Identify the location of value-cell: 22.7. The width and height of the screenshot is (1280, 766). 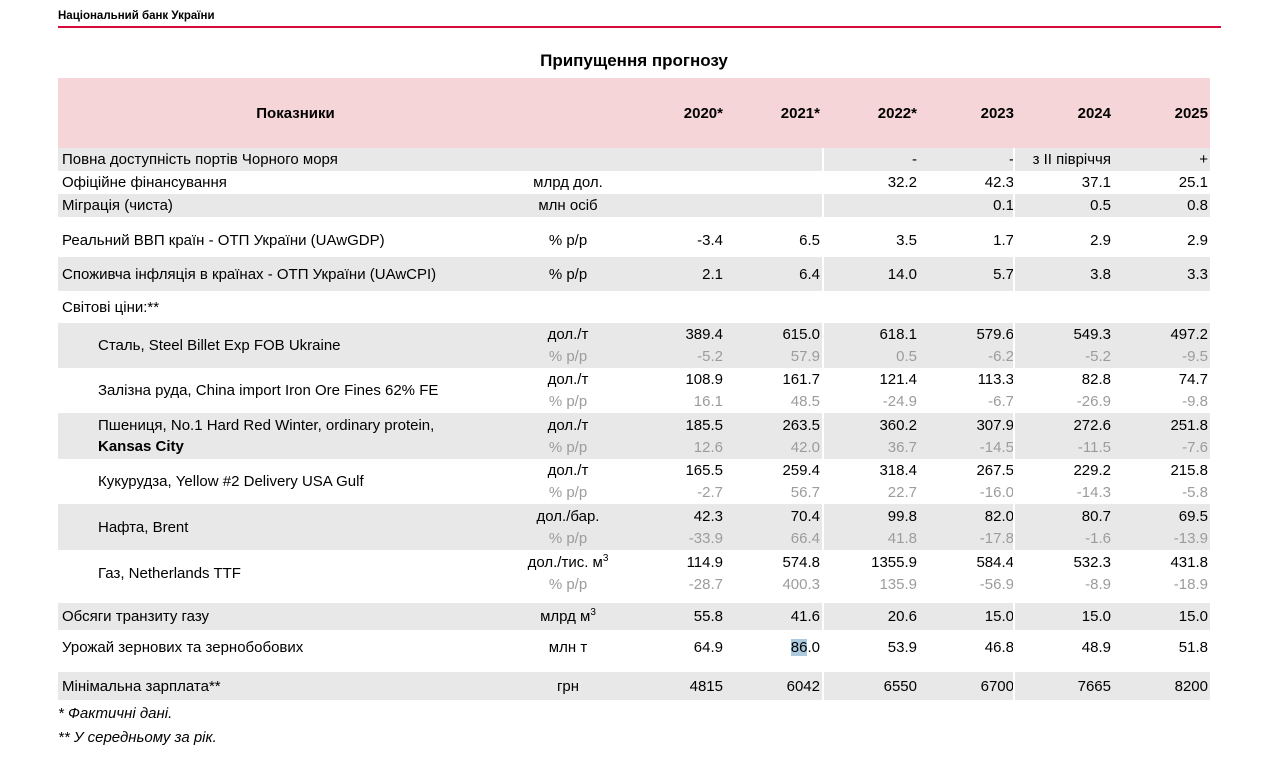
(902, 492).